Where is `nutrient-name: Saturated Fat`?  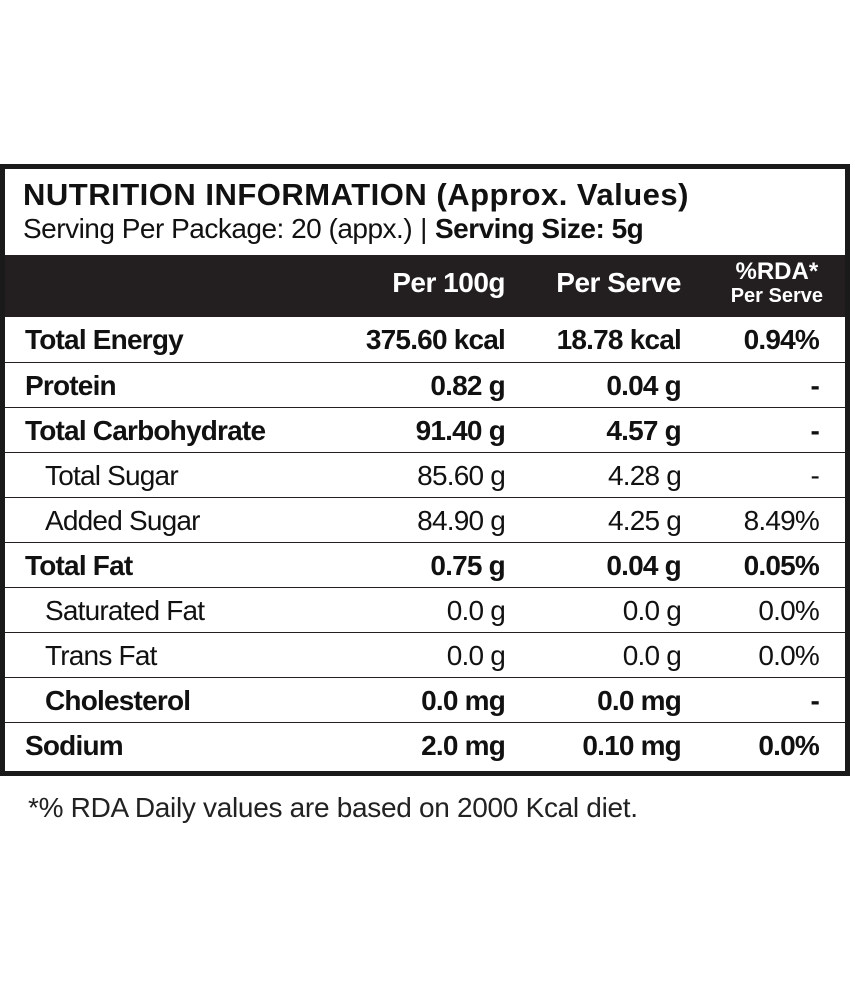 nutrient-name: Saturated Fat is located at coordinates (125, 610).